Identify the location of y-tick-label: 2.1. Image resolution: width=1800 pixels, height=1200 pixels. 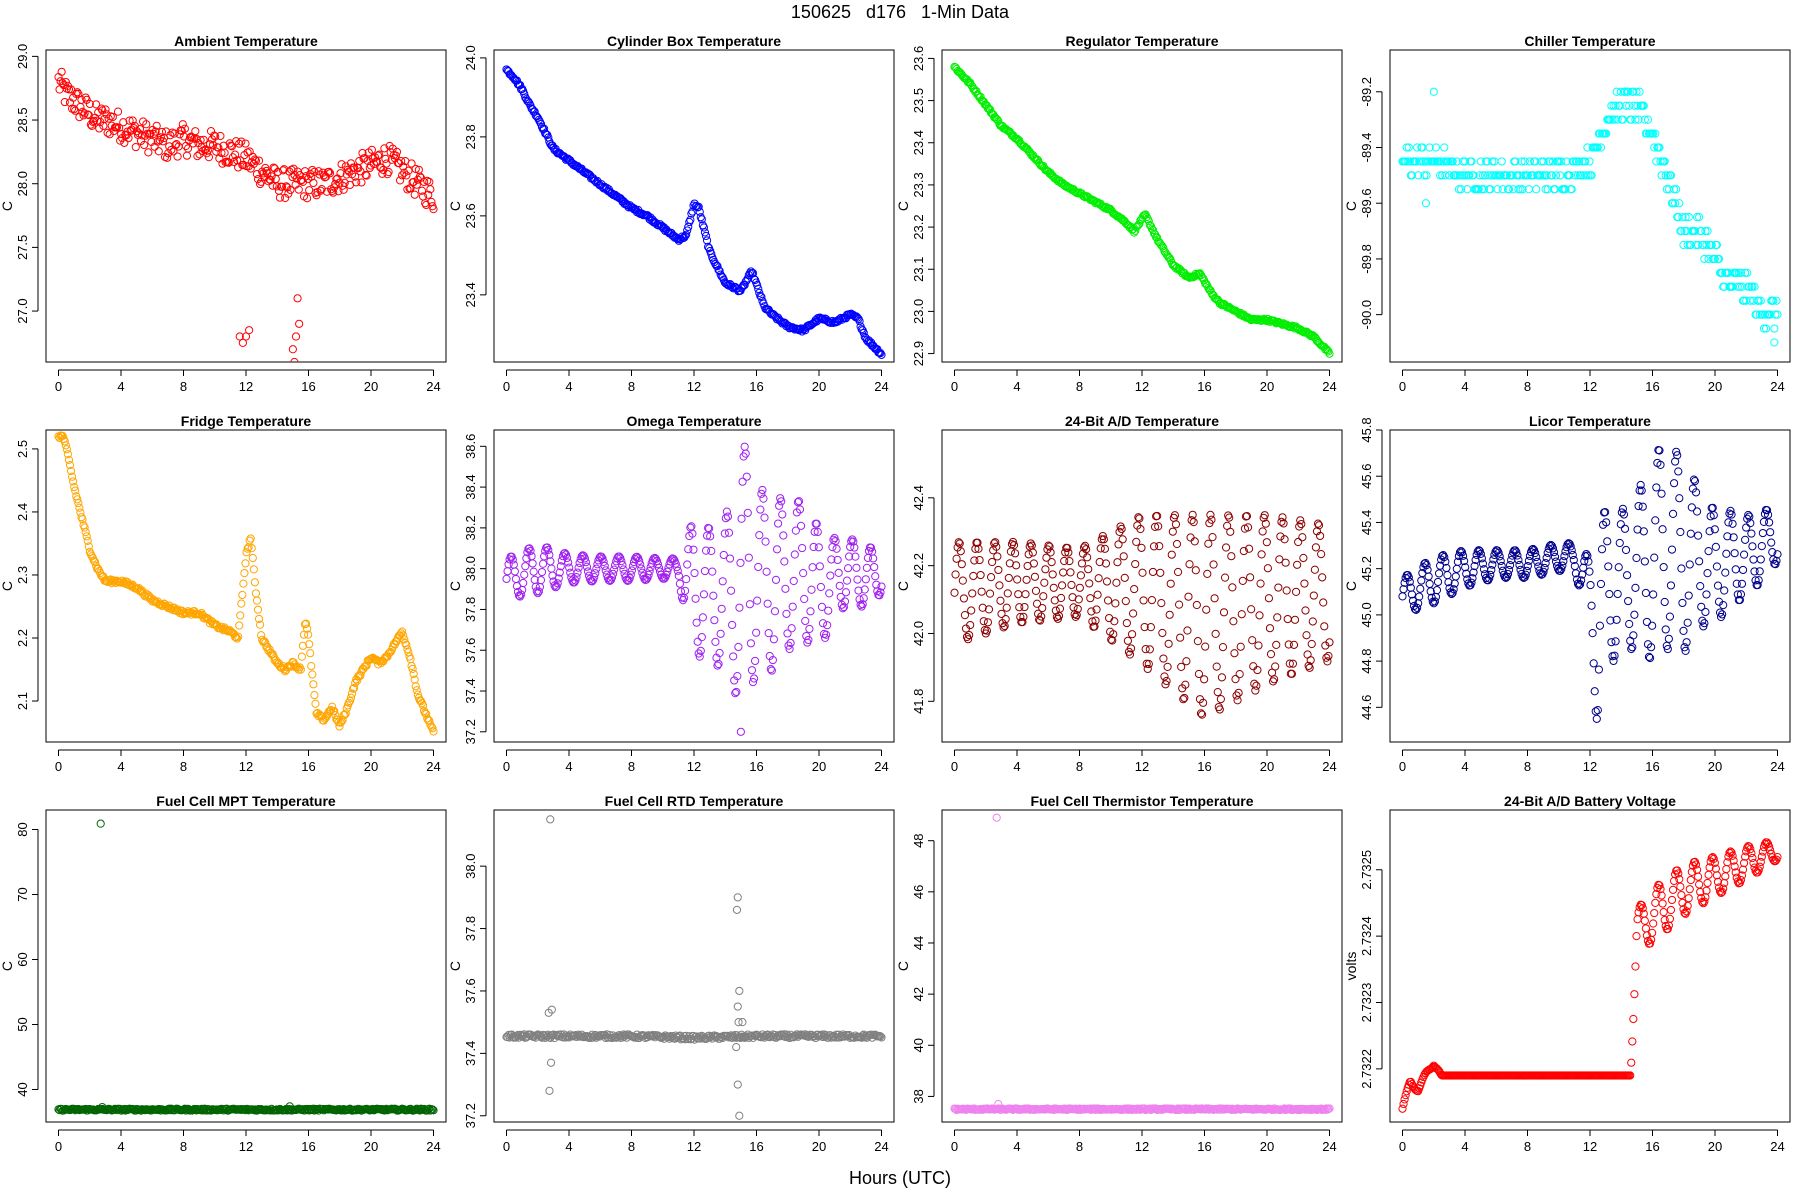
(22, 701).